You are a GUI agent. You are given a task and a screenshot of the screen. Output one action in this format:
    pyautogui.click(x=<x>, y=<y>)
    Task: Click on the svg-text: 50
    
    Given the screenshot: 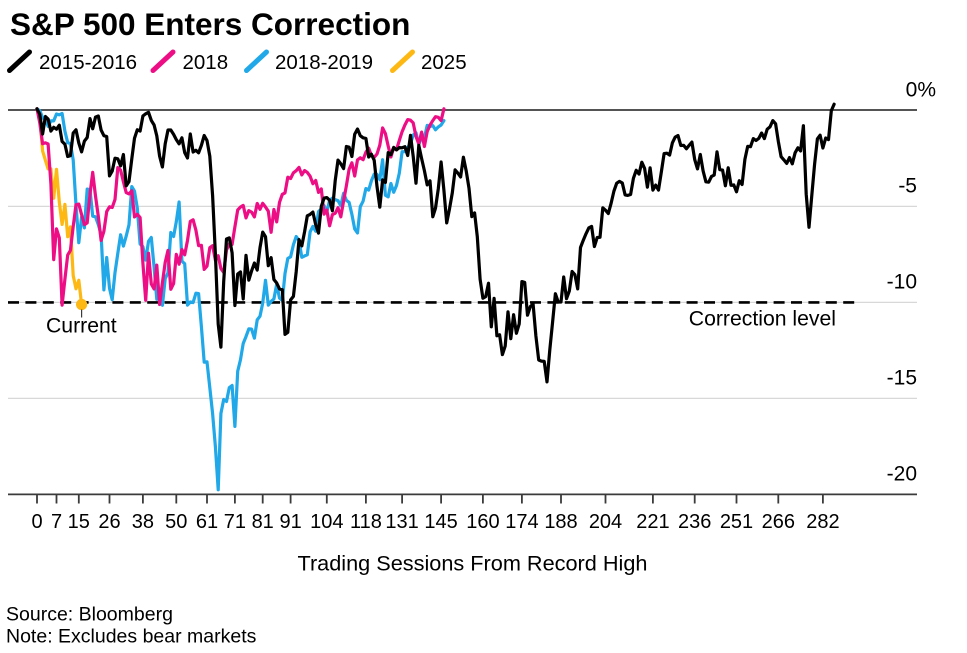 What is the action you would take?
    pyautogui.click(x=176, y=522)
    